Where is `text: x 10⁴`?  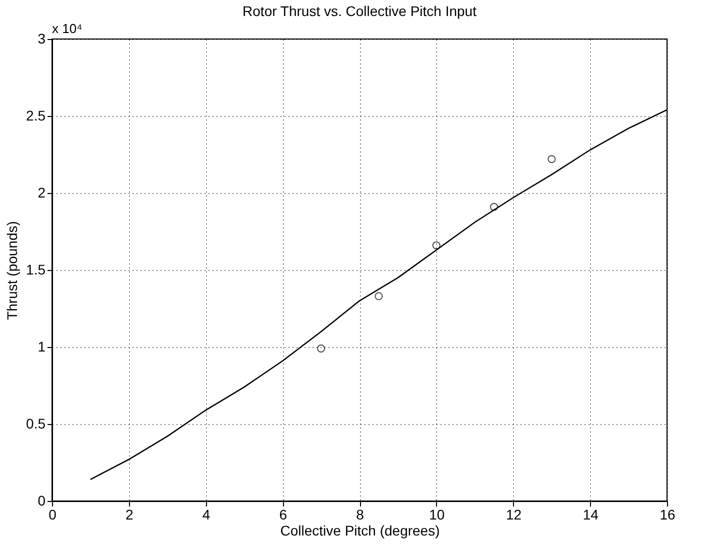
text: x 10⁴ is located at coordinates (67, 28).